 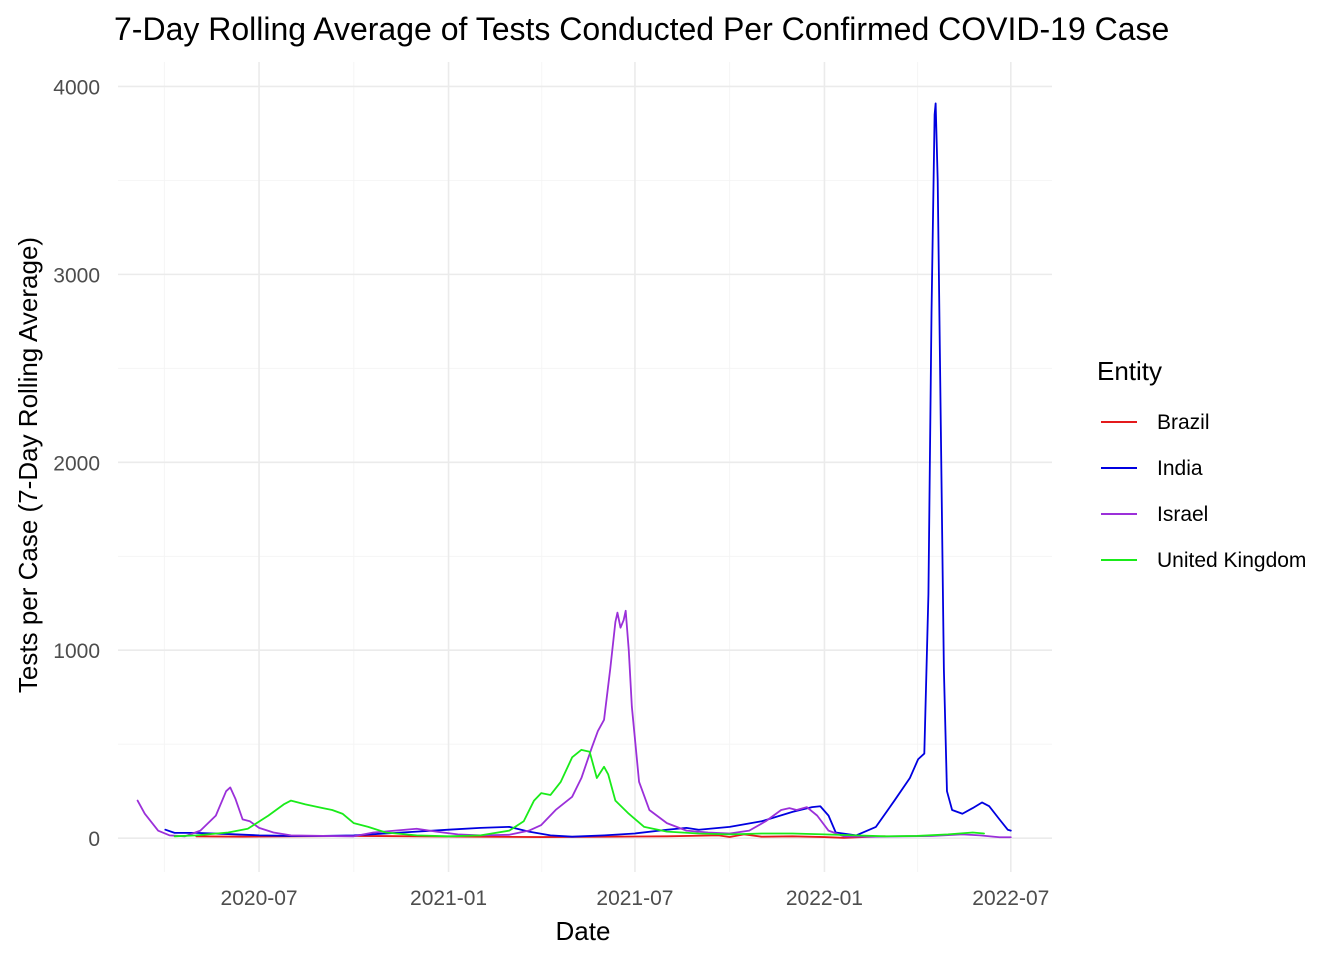 What do you see at coordinates (28, 465) in the screenshot?
I see `y-axis-title: Tests per Case (7-Day Rolling Average)` at bounding box center [28, 465].